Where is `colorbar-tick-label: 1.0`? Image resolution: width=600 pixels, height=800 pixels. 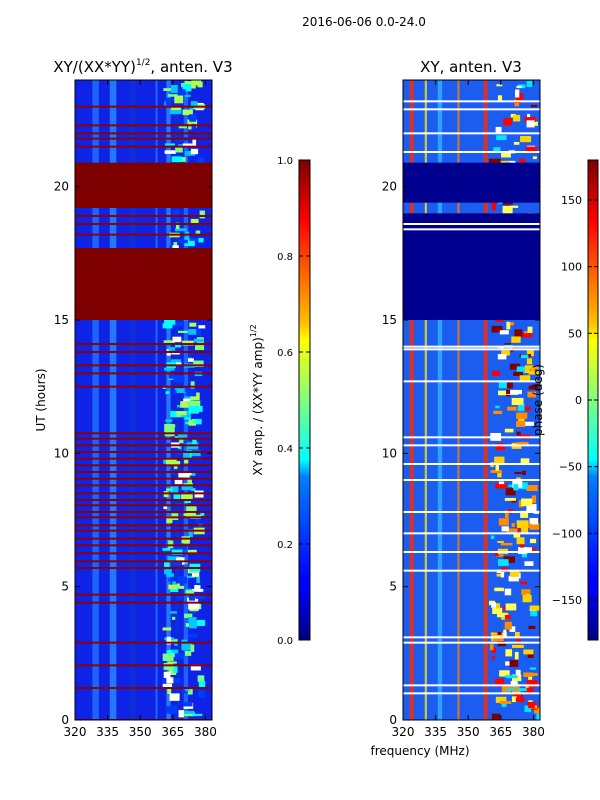 colorbar-tick-label: 1.0 is located at coordinates (285, 161).